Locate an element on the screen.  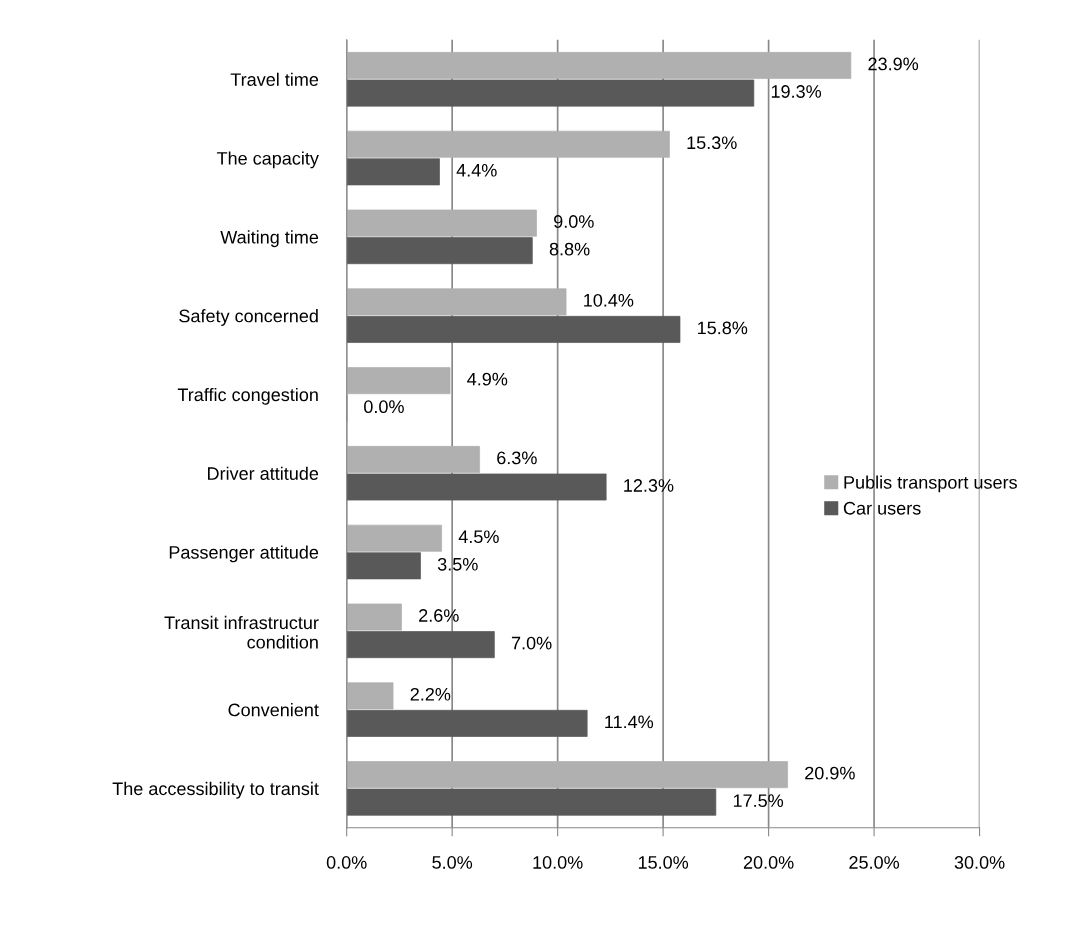
data-label: 6.3% is located at coordinates (517, 458).